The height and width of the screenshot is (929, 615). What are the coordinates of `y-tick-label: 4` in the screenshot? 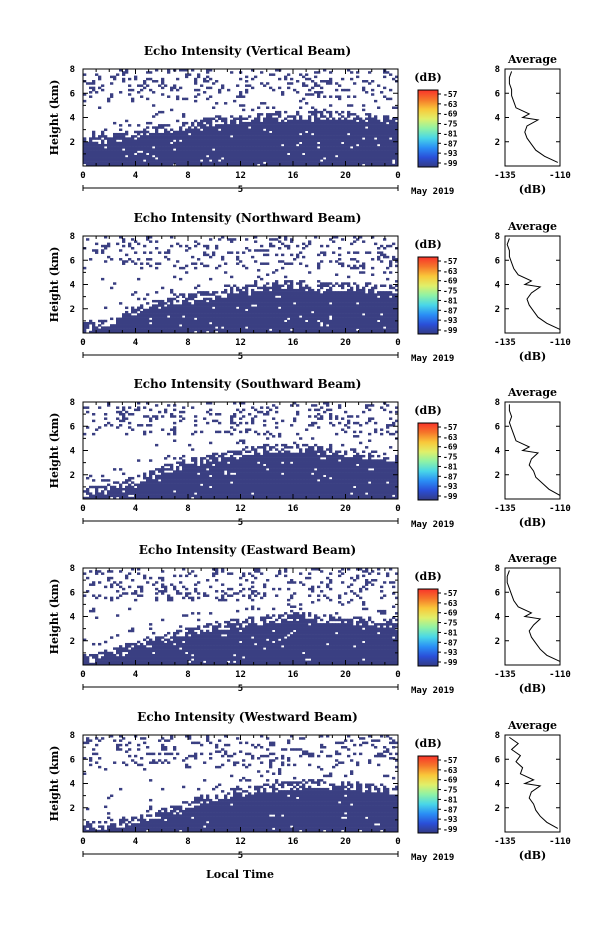 It's located at (73, 119).